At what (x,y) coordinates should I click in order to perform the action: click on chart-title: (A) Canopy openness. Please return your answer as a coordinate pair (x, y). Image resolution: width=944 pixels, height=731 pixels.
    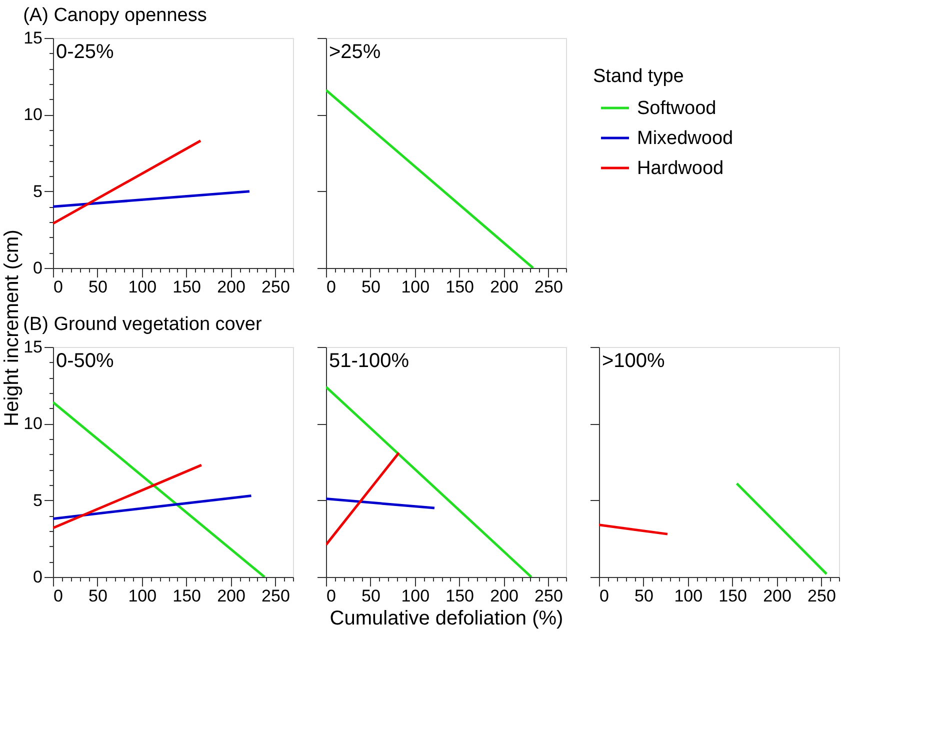
    Looking at the image, I should click on (115, 15).